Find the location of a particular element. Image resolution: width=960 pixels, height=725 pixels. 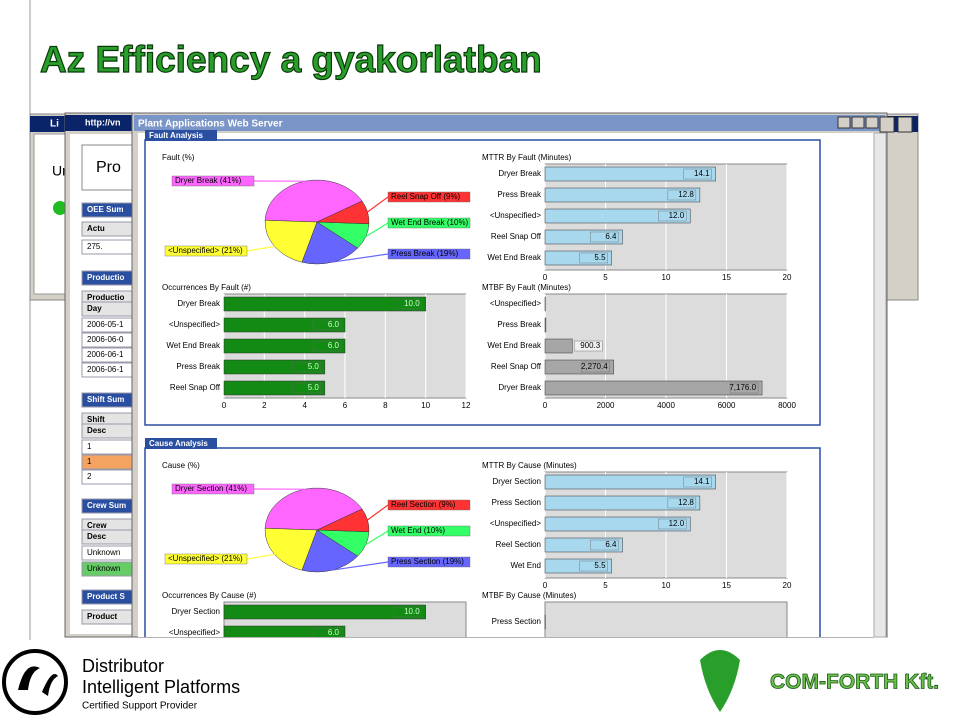

x-tick-label: 12 is located at coordinates (466, 405).